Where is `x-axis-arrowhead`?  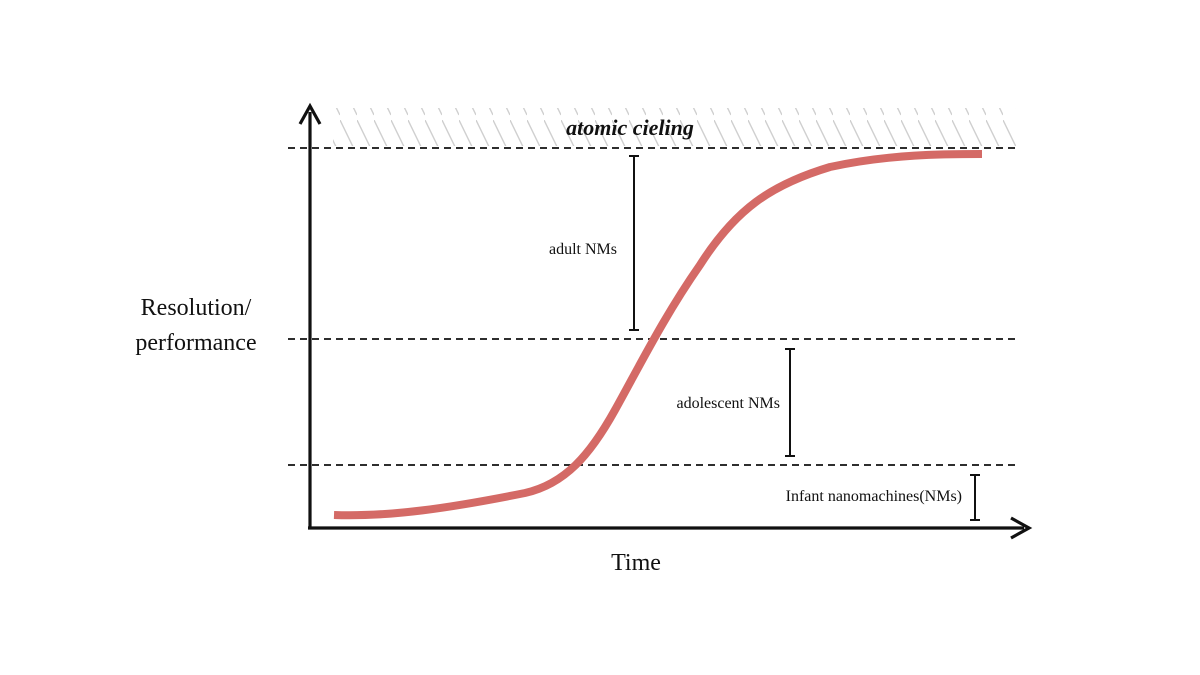 x-axis-arrowhead is located at coordinates (1021, 528).